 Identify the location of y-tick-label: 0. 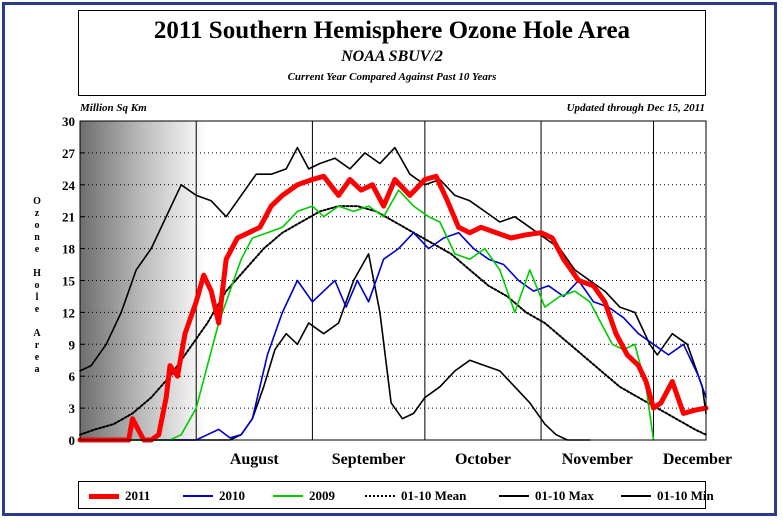
(72, 440).